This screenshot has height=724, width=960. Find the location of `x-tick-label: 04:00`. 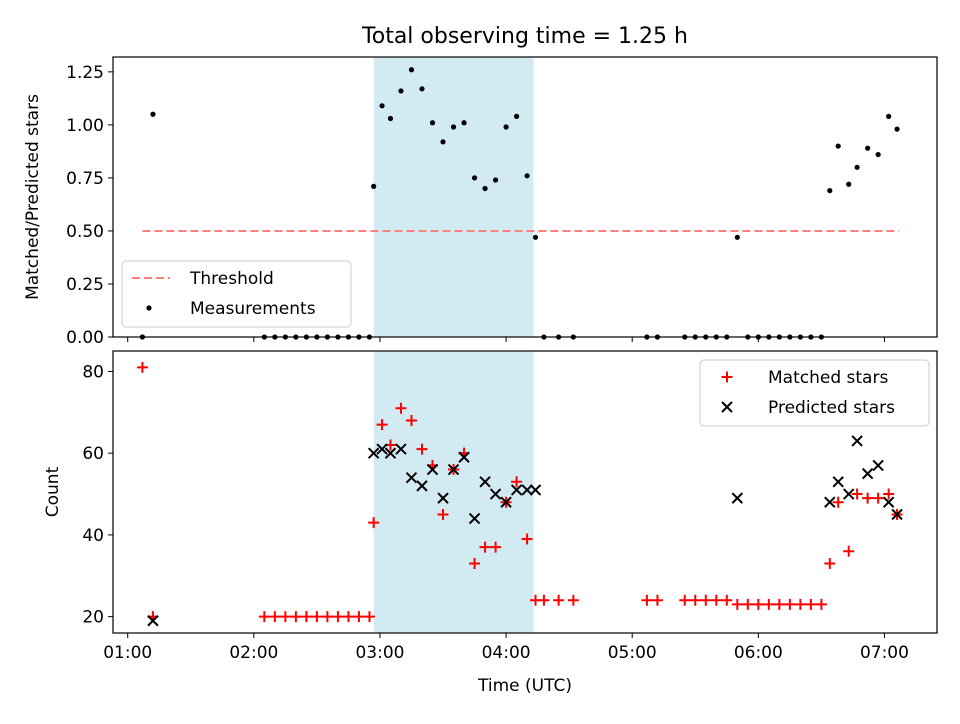

x-tick-label: 04:00 is located at coordinates (506, 653).